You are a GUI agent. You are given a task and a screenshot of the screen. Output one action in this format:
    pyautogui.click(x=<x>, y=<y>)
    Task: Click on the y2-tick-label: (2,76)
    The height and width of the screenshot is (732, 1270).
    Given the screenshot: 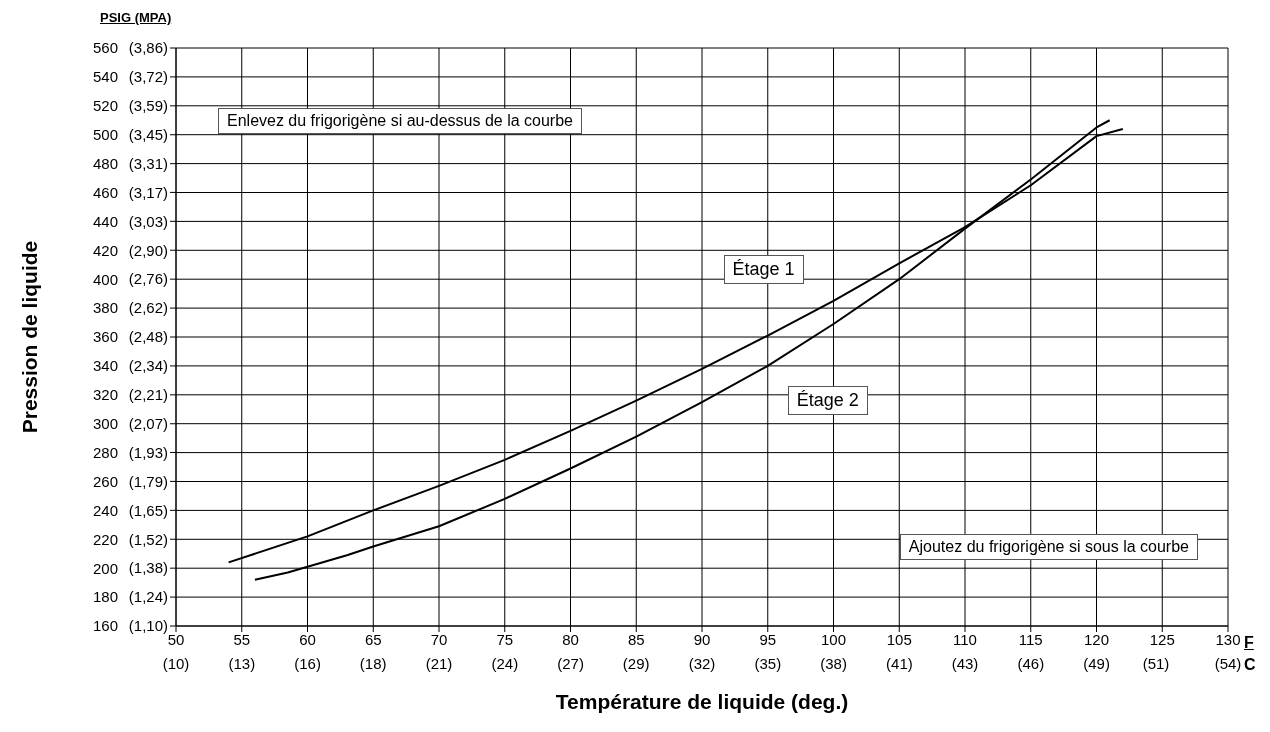 What is the action you would take?
    pyautogui.click(x=148, y=279)
    